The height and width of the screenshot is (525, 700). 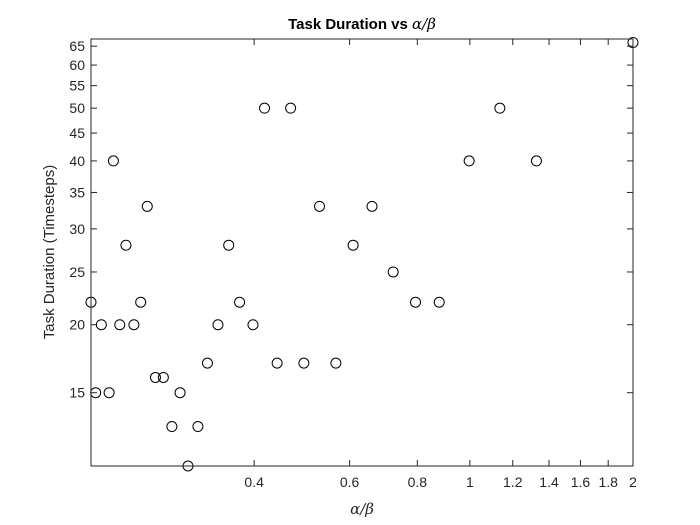 What do you see at coordinates (77, 108) in the screenshot?
I see `y-tick-label: 50` at bounding box center [77, 108].